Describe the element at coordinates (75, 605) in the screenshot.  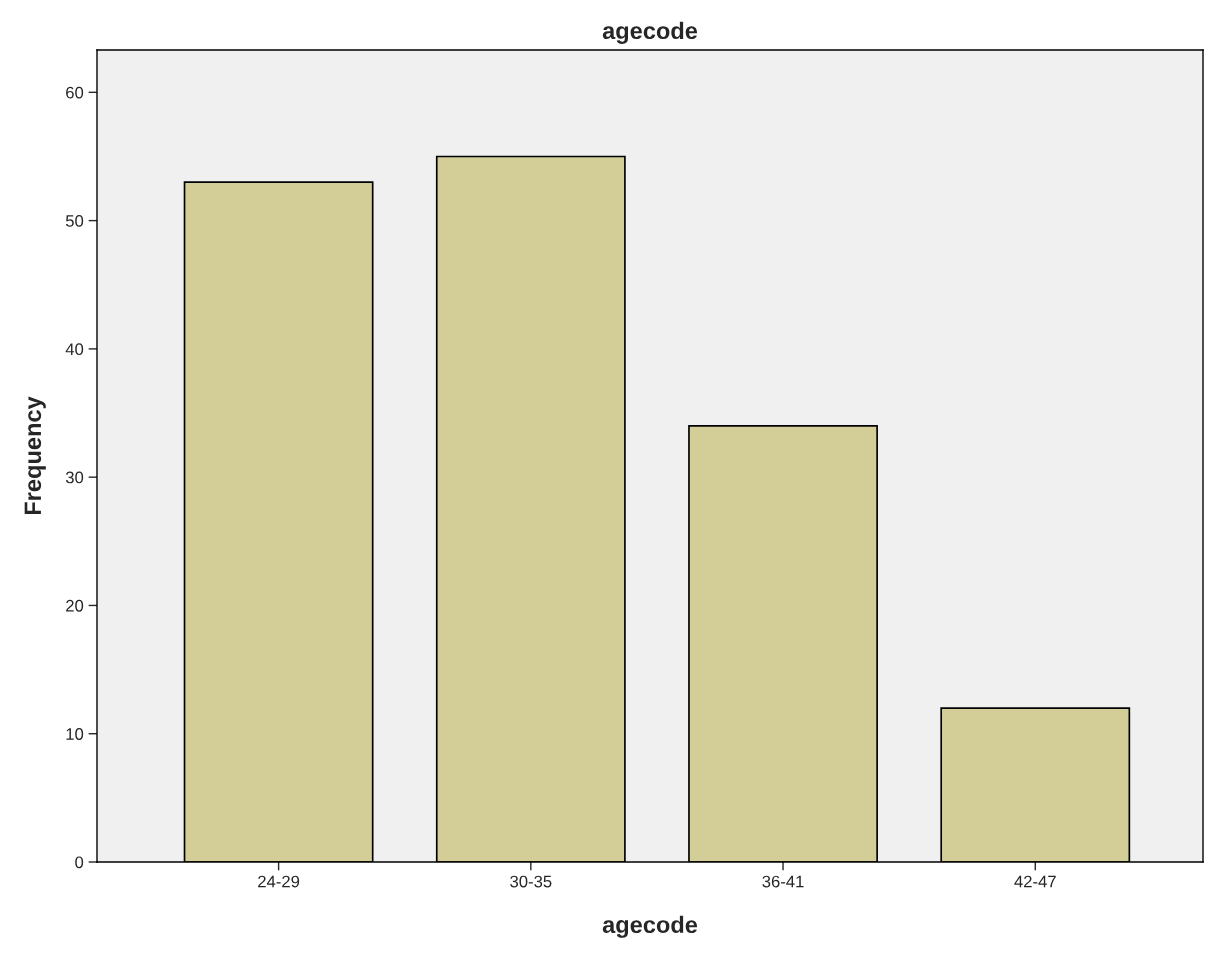
I see `y-tick-label: 20` at that location.